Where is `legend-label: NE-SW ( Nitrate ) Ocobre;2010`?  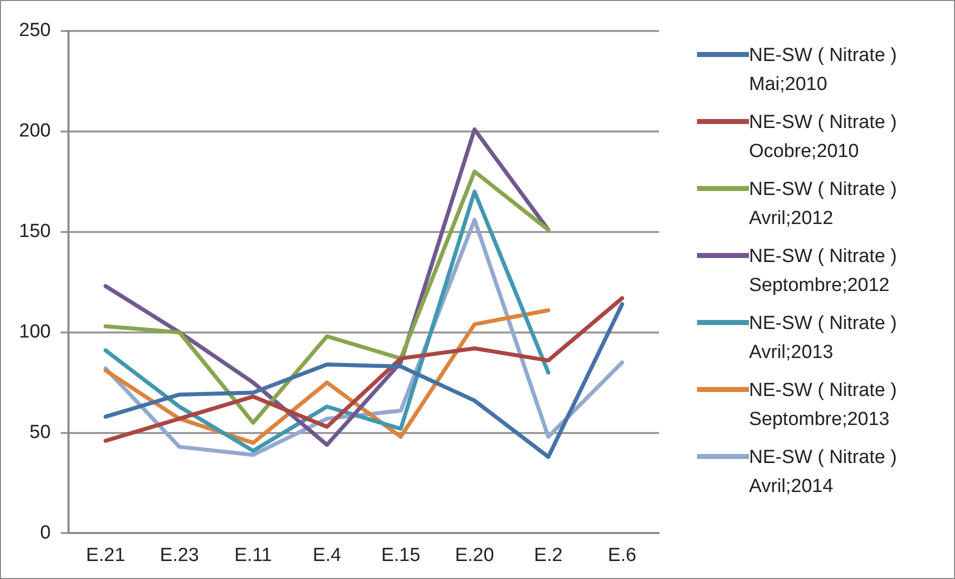 legend-label: NE-SW ( Nitrate ) Ocobre;2010 is located at coordinates (823, 137).